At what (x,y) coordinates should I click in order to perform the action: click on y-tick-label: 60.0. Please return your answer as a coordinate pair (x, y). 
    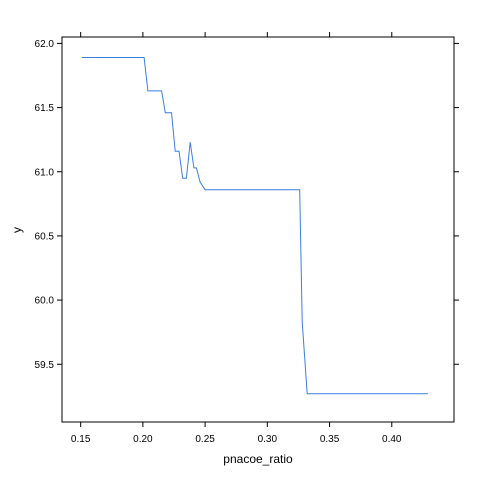
    Looking at the image, I should click on (45, 301).